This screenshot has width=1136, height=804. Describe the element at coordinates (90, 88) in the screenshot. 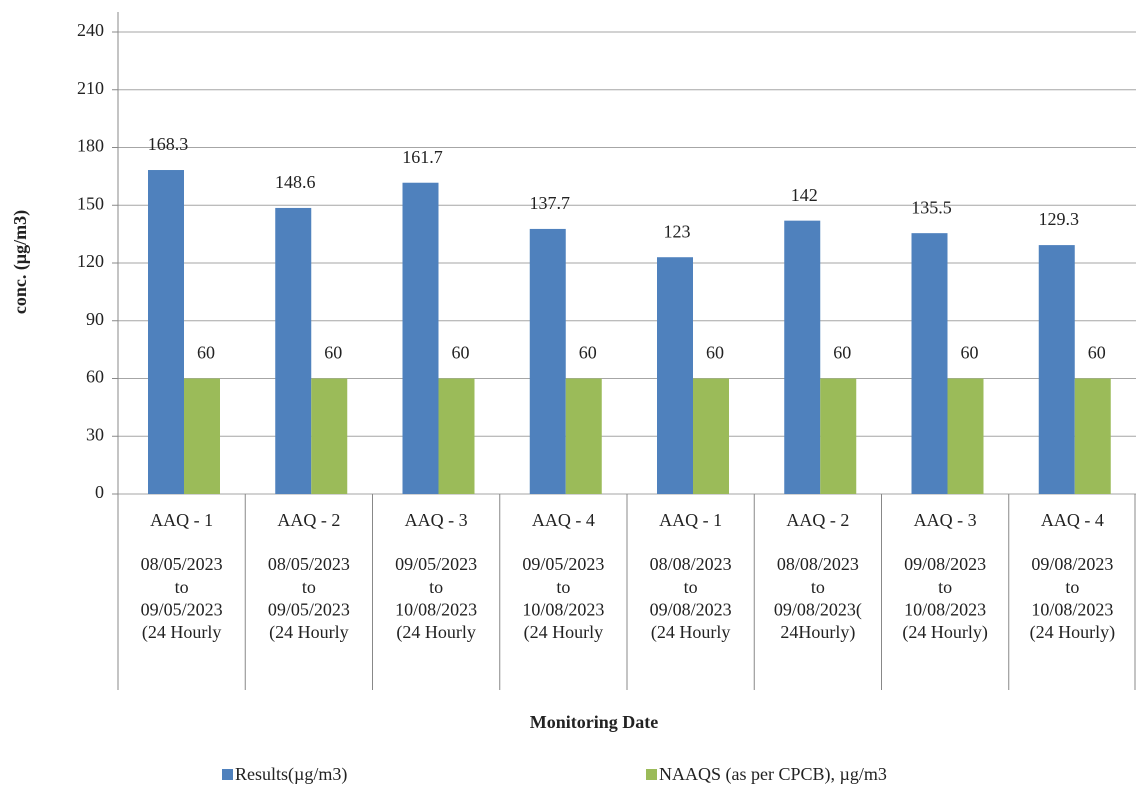

I see `y-tick-label: 210` at that location.